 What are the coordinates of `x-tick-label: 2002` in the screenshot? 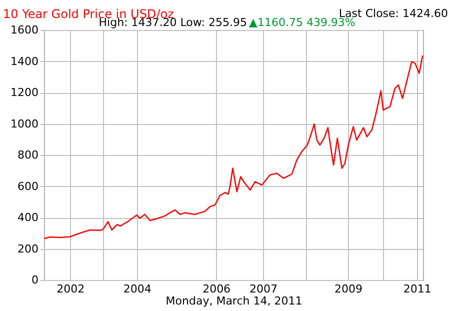 It's located at (70, 289).